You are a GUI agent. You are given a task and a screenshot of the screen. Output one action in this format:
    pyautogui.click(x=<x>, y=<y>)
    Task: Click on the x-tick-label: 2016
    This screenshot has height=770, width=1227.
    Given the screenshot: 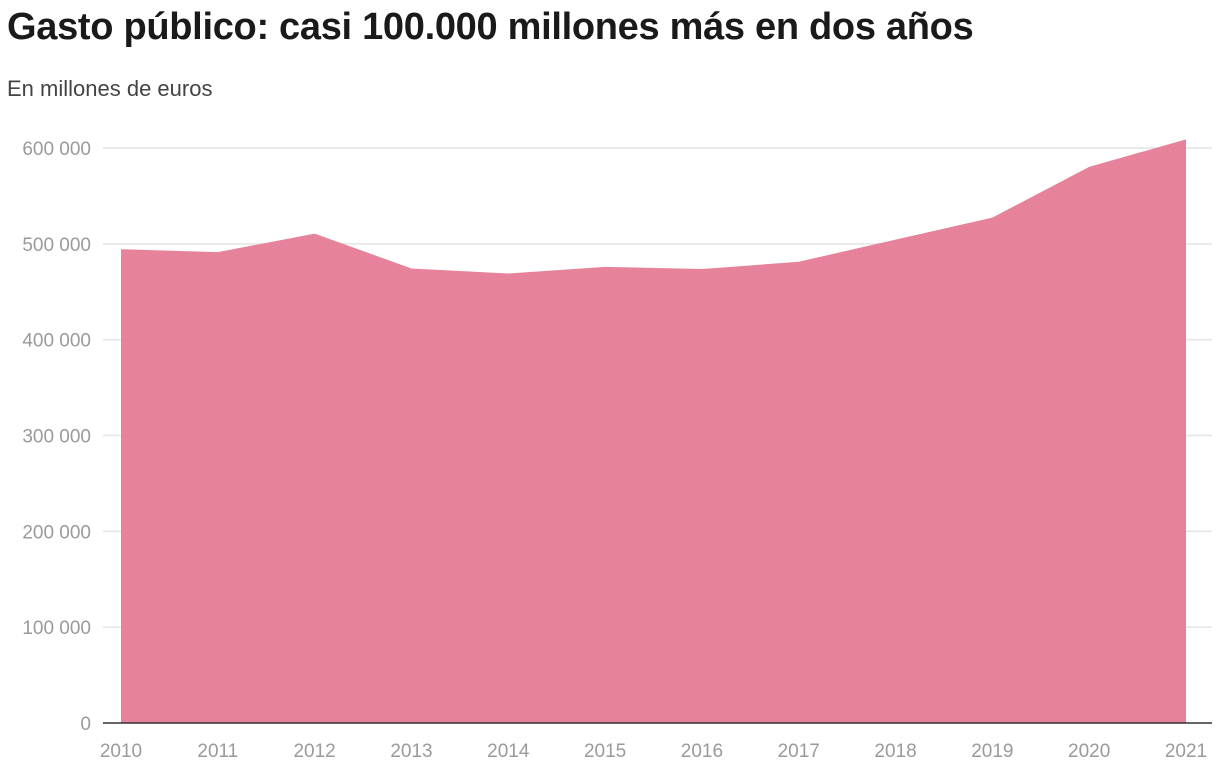 What is the action you would take?
    pyautogui.click(x=702, y=751)
    